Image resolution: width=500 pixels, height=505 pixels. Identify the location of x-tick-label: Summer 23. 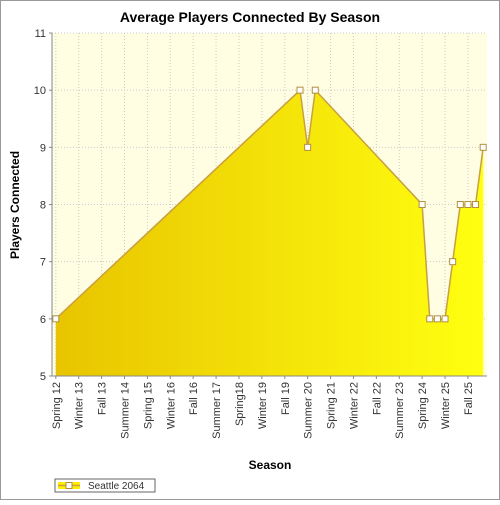
(400, 410).